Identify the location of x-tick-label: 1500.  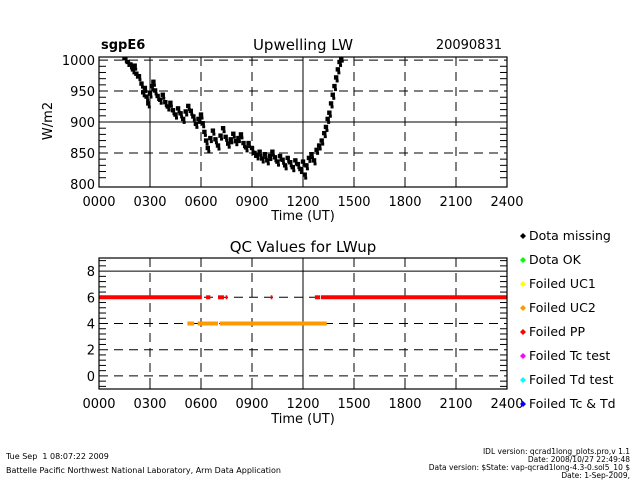
(353, 202).